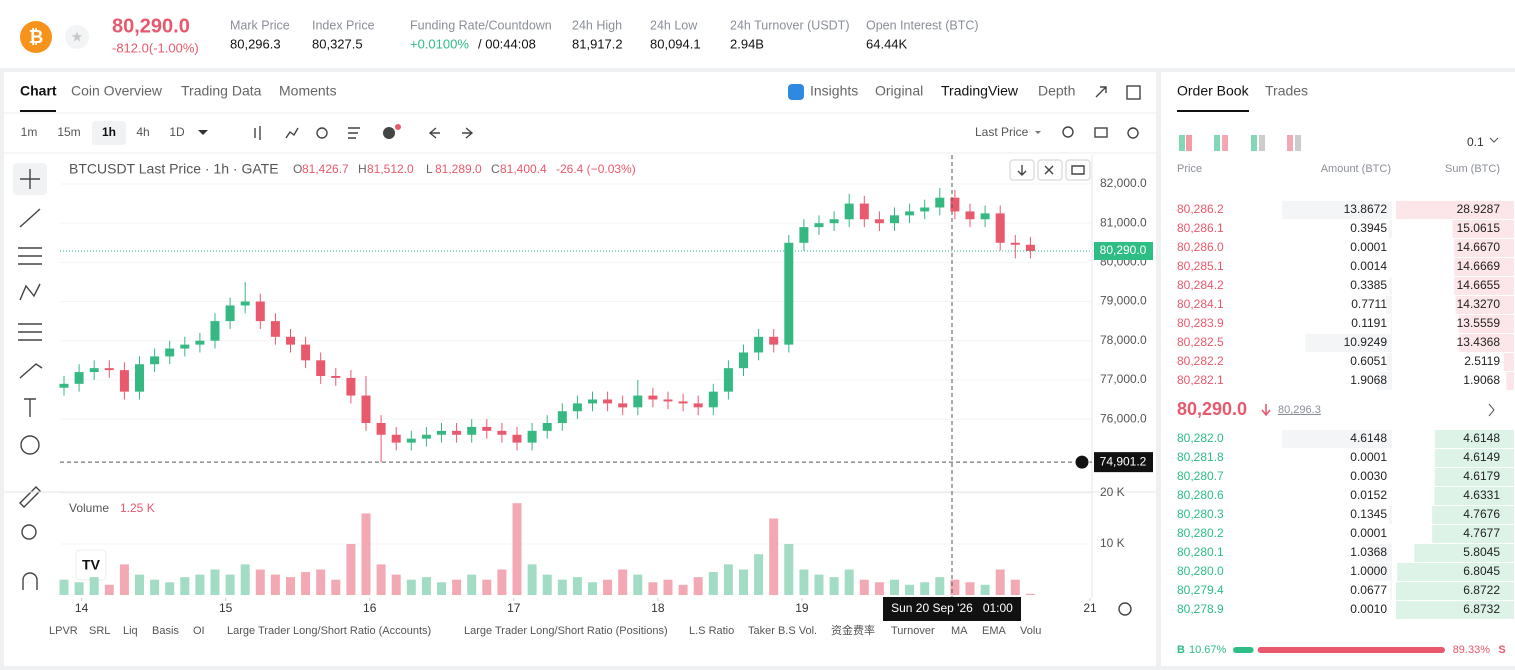 The image size is (1515, 670). What do you see at coordinates (757, 34) in the screenshot?
I see `header-bg` at bounding box center [757, 34].